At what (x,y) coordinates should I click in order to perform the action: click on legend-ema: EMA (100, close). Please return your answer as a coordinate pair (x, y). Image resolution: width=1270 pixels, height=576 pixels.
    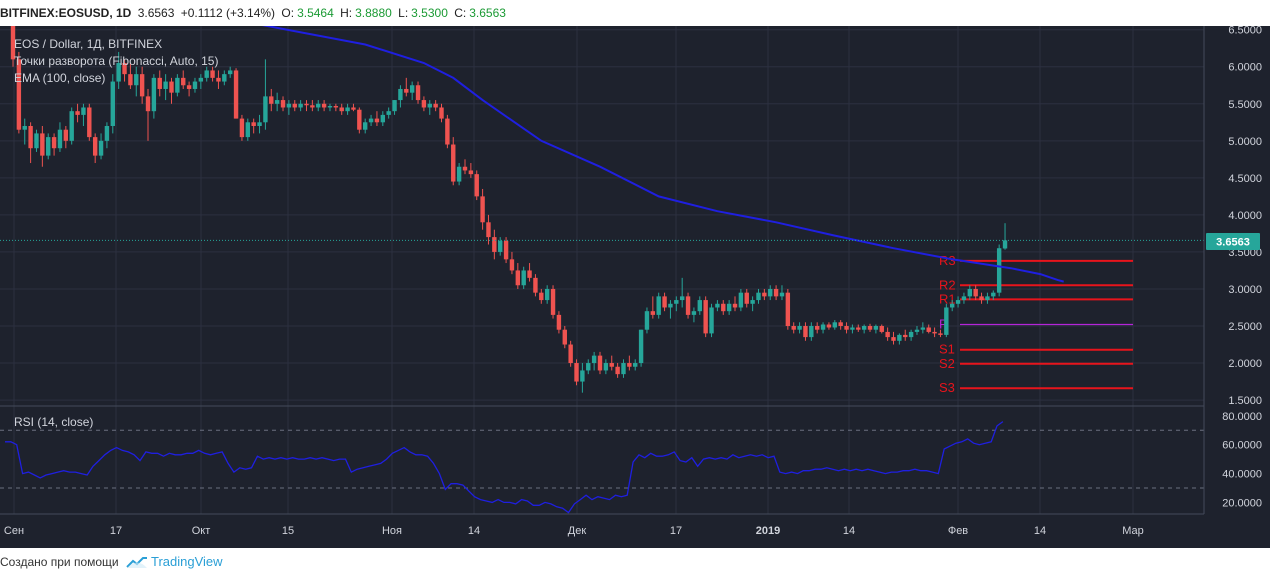
    Looking at the image, I should click on (59, 78).